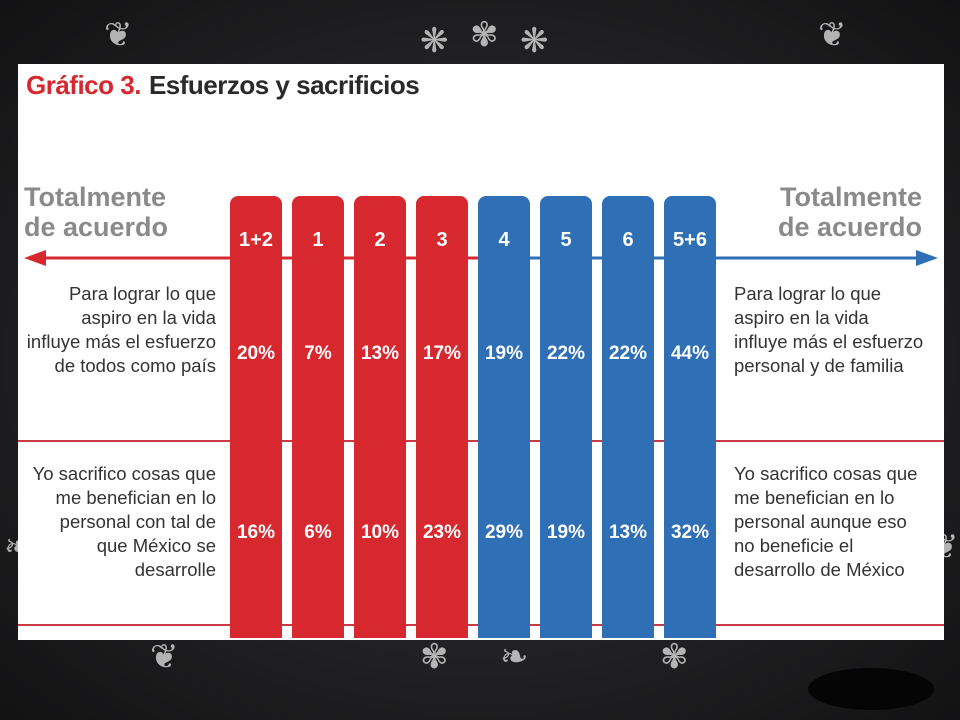  Describe the element at coordinates (566, 417) in the screenshot. I see `category-column: 5 22% 19%` at that location.